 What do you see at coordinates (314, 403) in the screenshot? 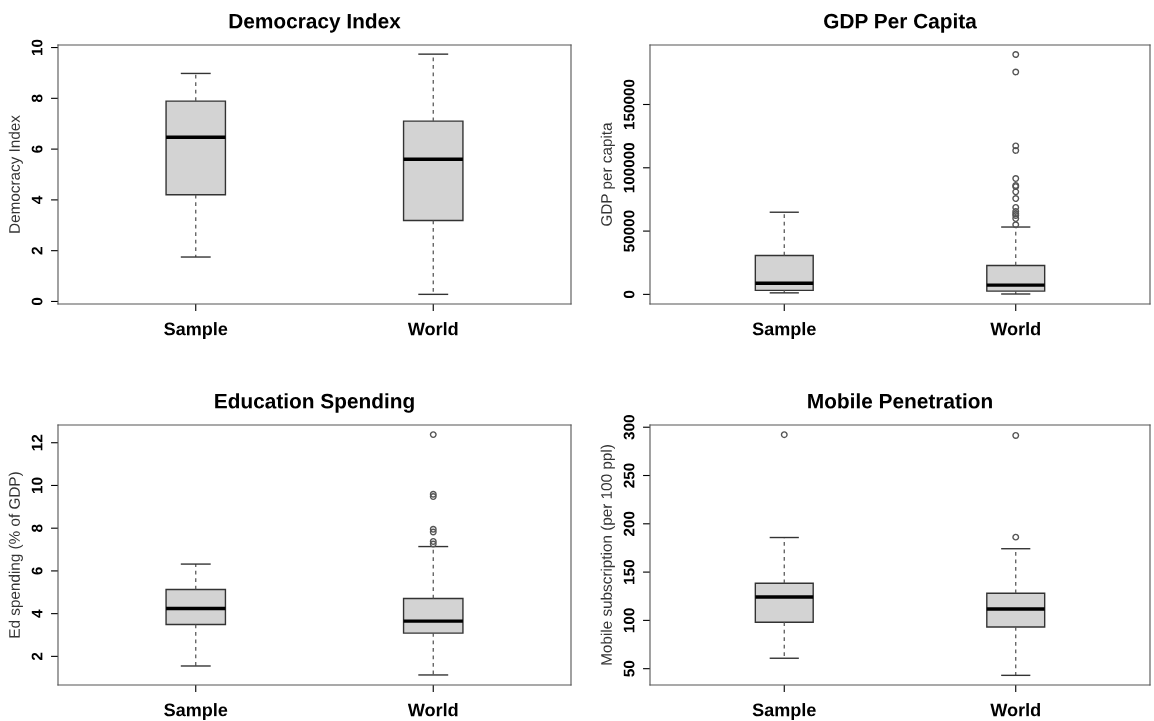
I see `chart-title: Education Spending` at bounding box center [314, 403].